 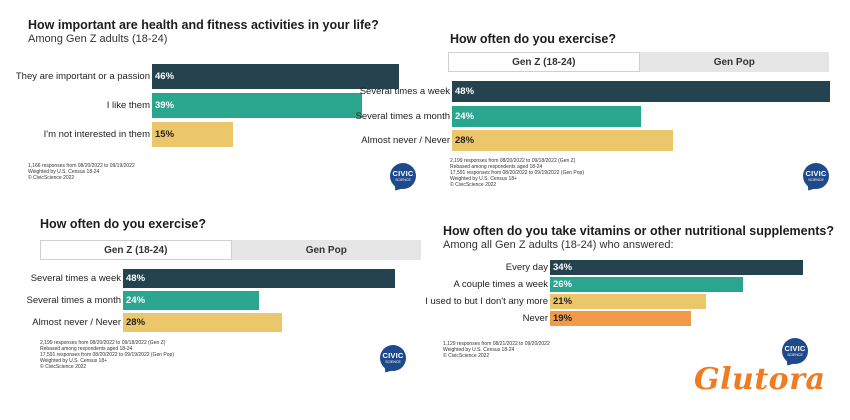 What do you see at coordinates (563, 301) in the screenshot?
I see `data-label: 21%` at bounding box center [563, 301].